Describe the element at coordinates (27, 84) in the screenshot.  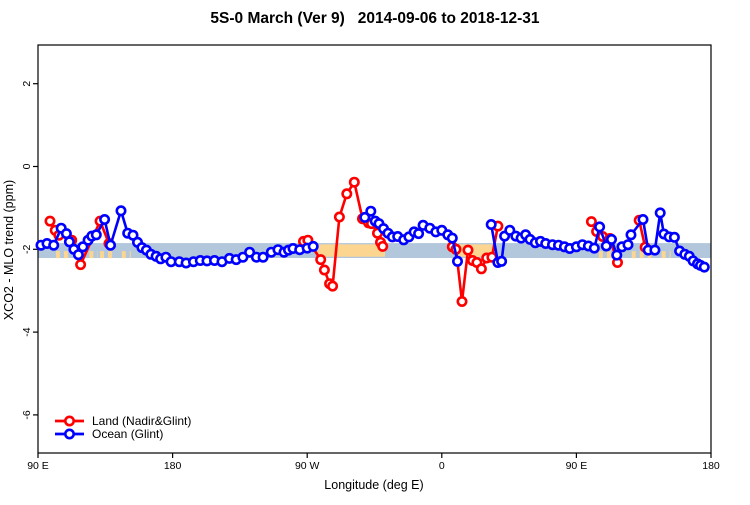
I see `y-tick-label: 2` at that location.